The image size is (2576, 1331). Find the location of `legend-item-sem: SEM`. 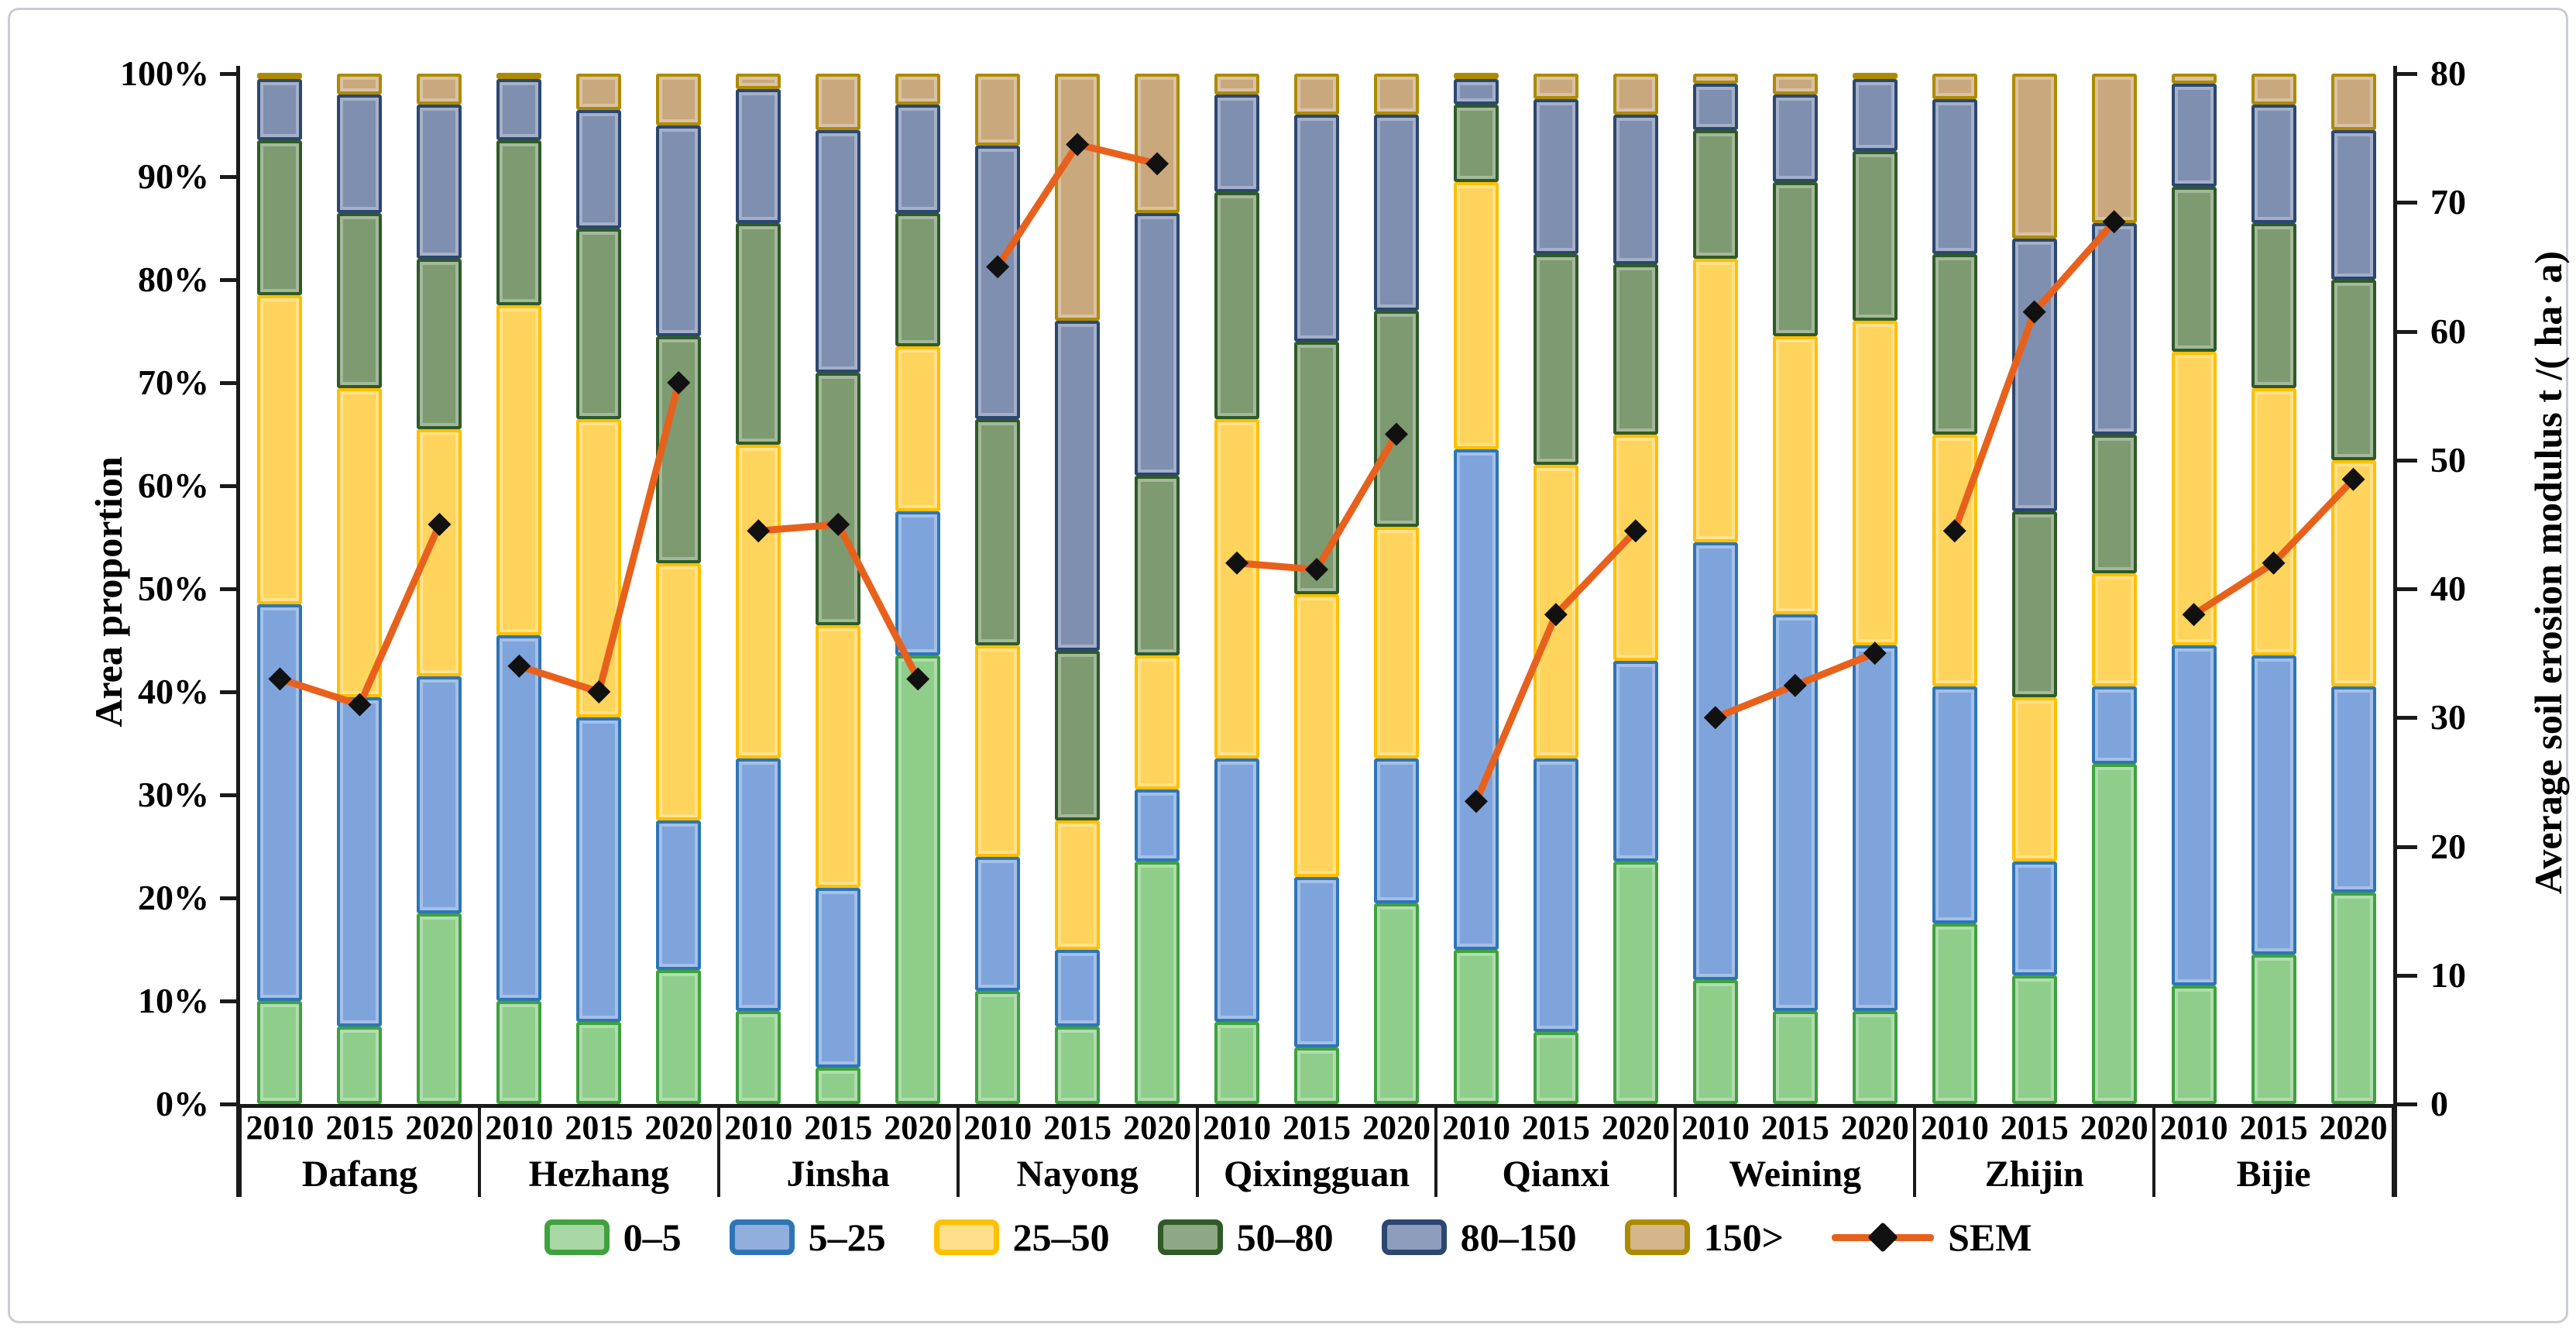

legend-item-sem: SEM is located at coordinates (1932, 1237).